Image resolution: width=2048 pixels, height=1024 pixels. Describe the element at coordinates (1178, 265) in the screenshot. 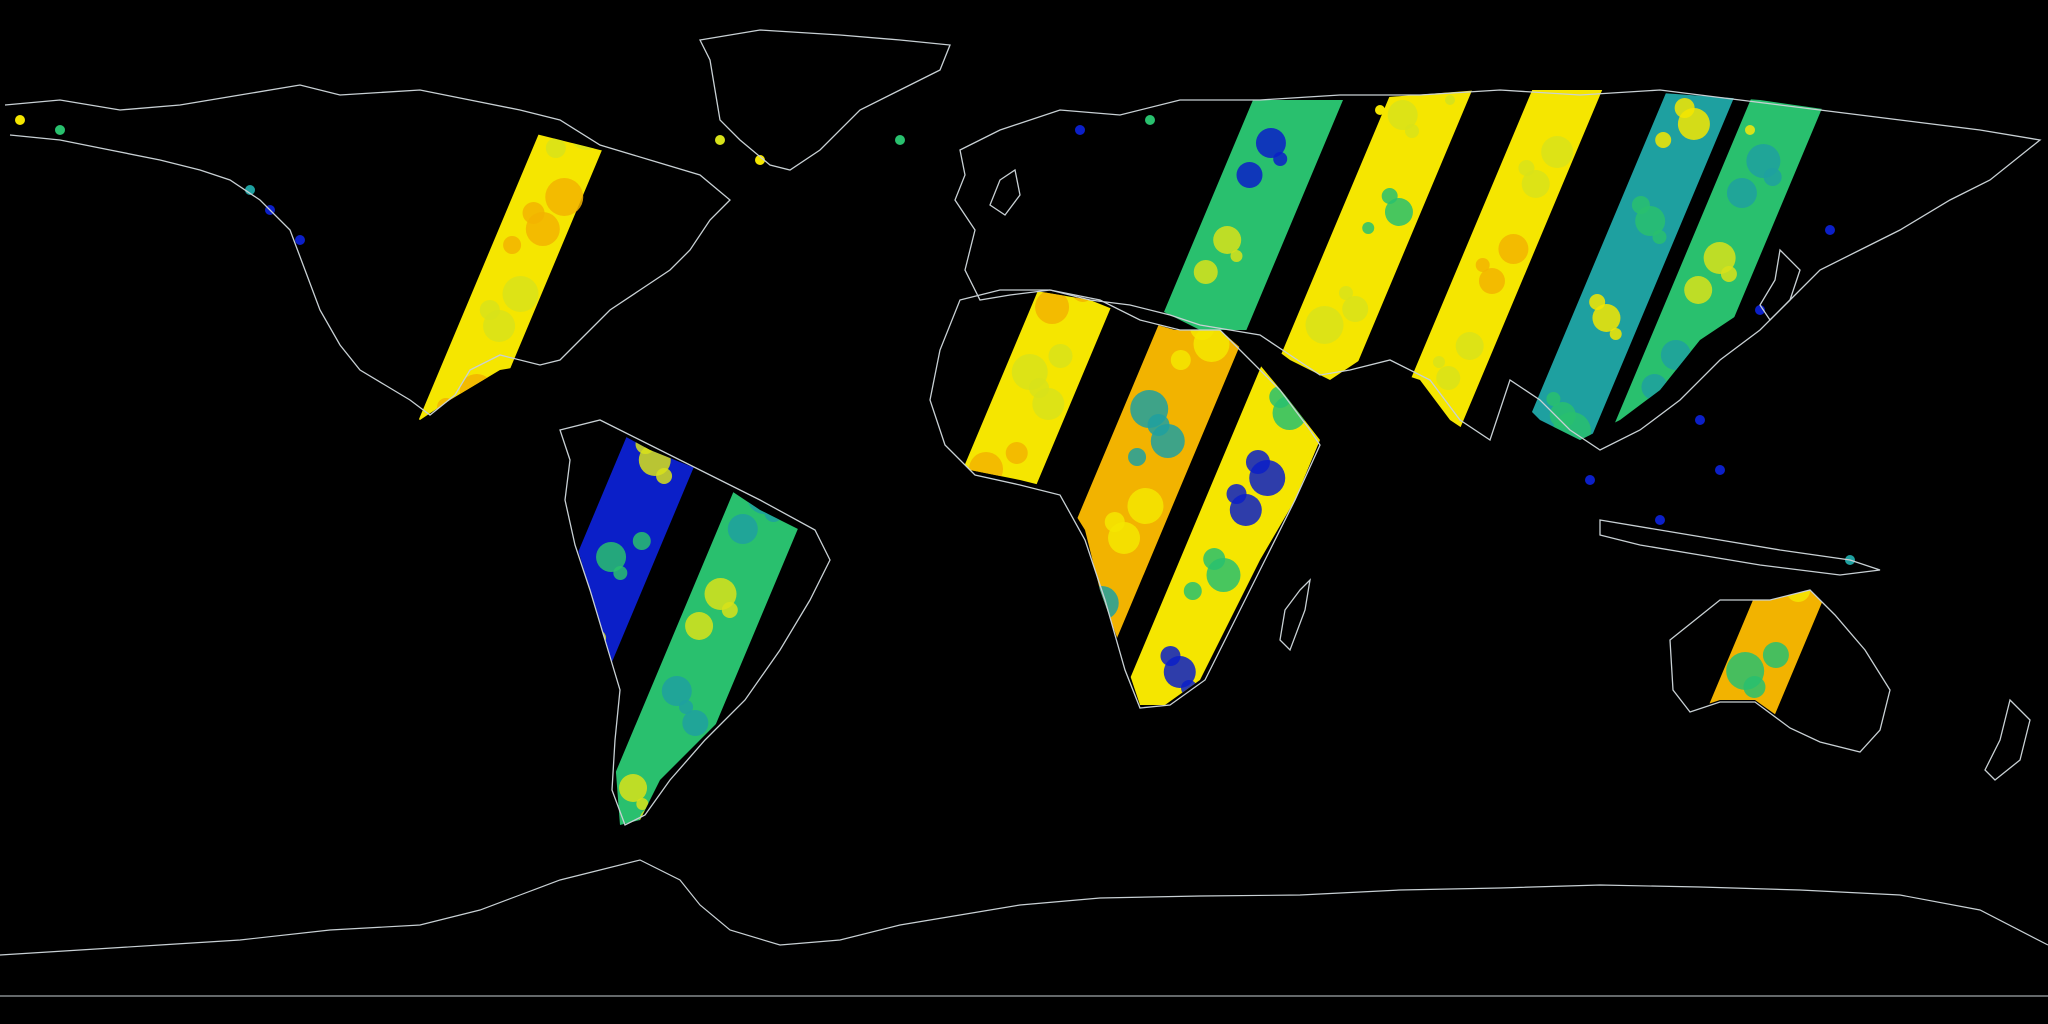

I see `swath-fill` at that location.